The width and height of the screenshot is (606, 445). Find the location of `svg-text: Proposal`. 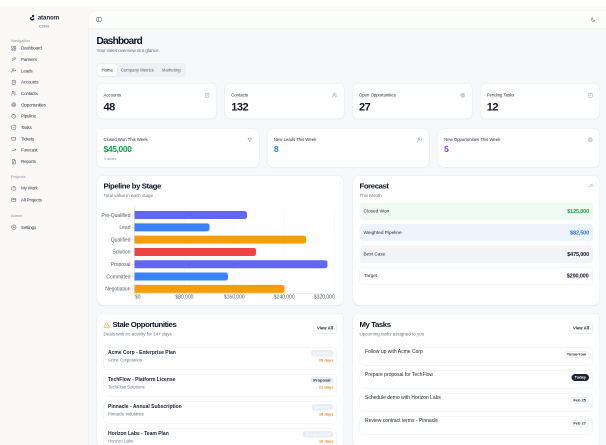

svg-text: Proposal is located at coordinates (121, 265).